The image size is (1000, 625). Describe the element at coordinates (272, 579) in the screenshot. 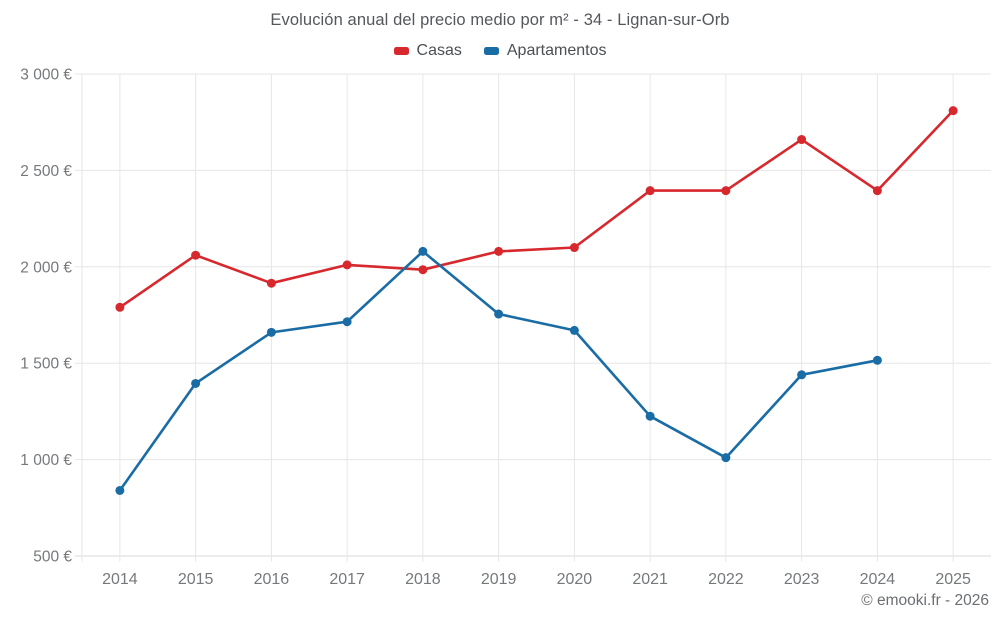

I see `x-axis-tick-label: 2016` at that location.